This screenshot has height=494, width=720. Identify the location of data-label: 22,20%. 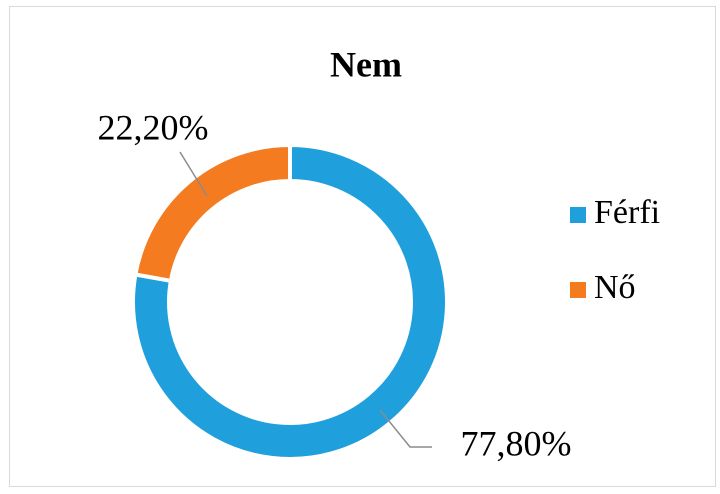
(153, 127).